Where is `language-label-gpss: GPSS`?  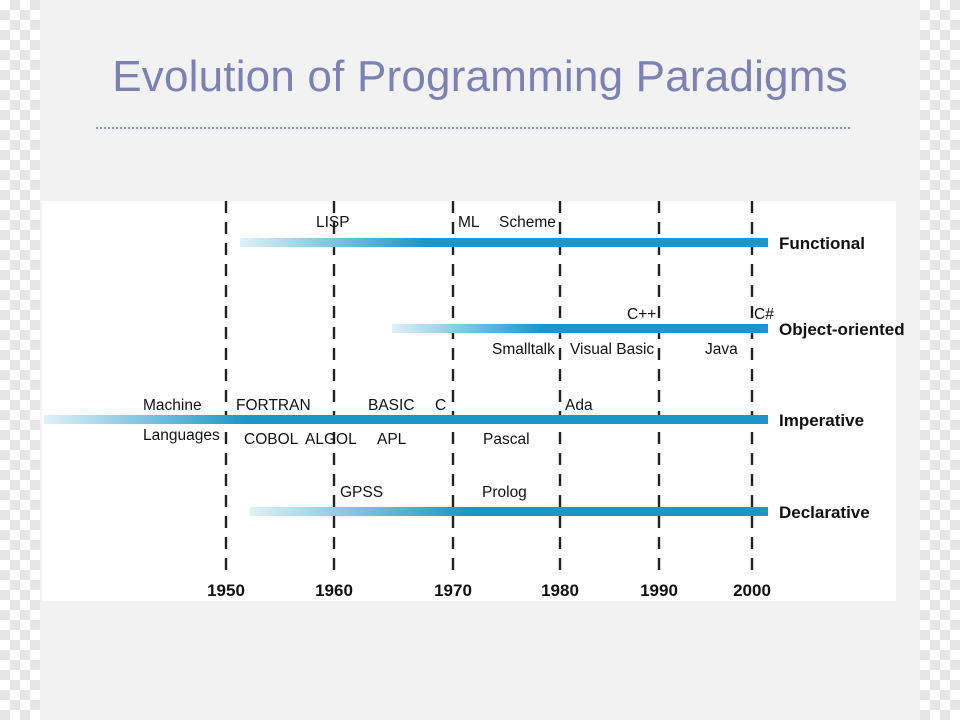 language-label-gpss: GPSS is located at coordinates (361, 492).